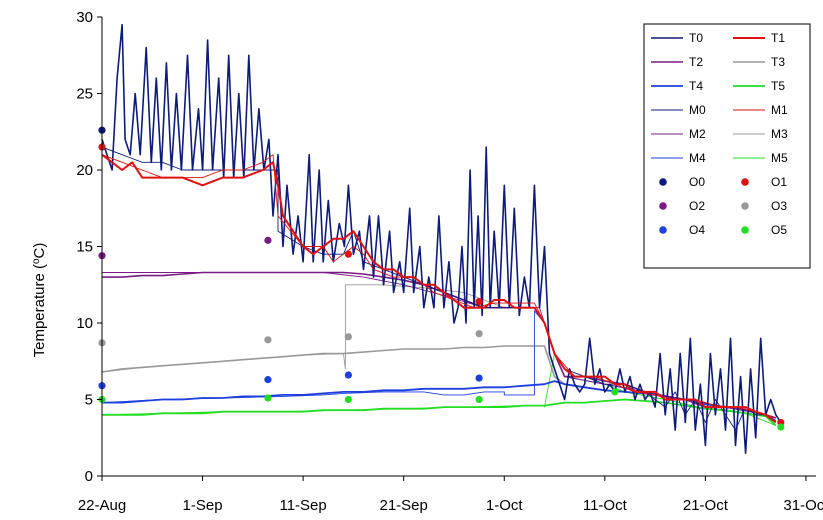  I want to click on legend-label-t3: T3, so click(778, 62).